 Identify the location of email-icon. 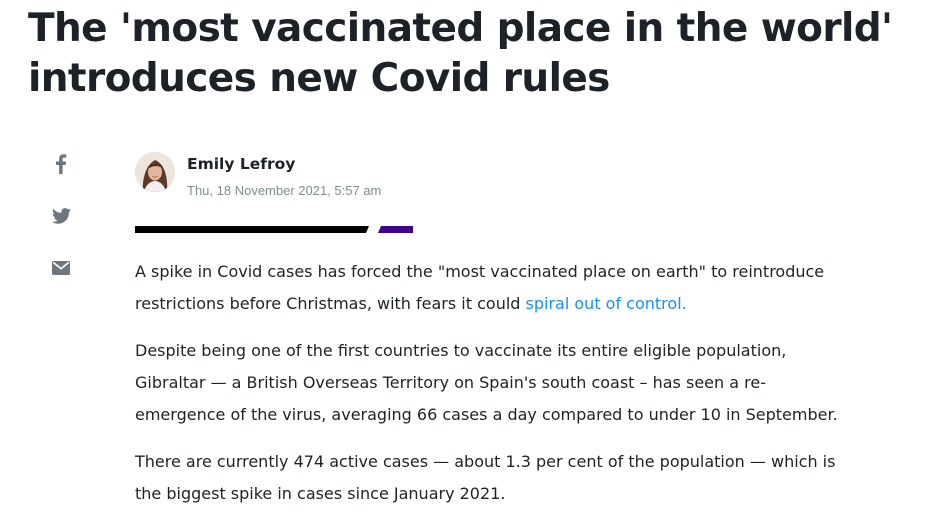
(61, 268).